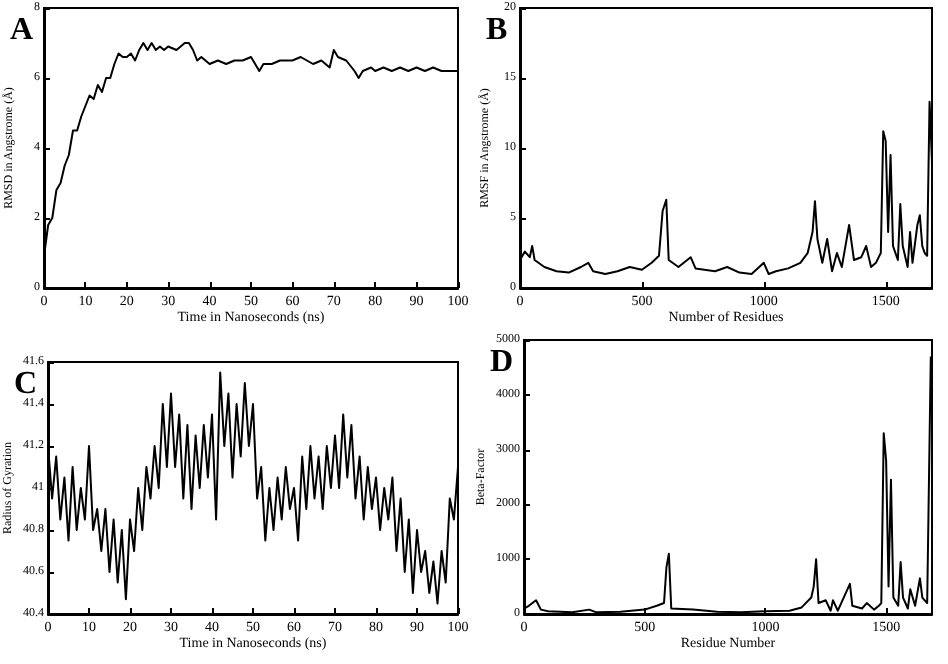  Describe the element at coordinates (502, 362) in the screenshot. I see `chart-title: D` at that location.